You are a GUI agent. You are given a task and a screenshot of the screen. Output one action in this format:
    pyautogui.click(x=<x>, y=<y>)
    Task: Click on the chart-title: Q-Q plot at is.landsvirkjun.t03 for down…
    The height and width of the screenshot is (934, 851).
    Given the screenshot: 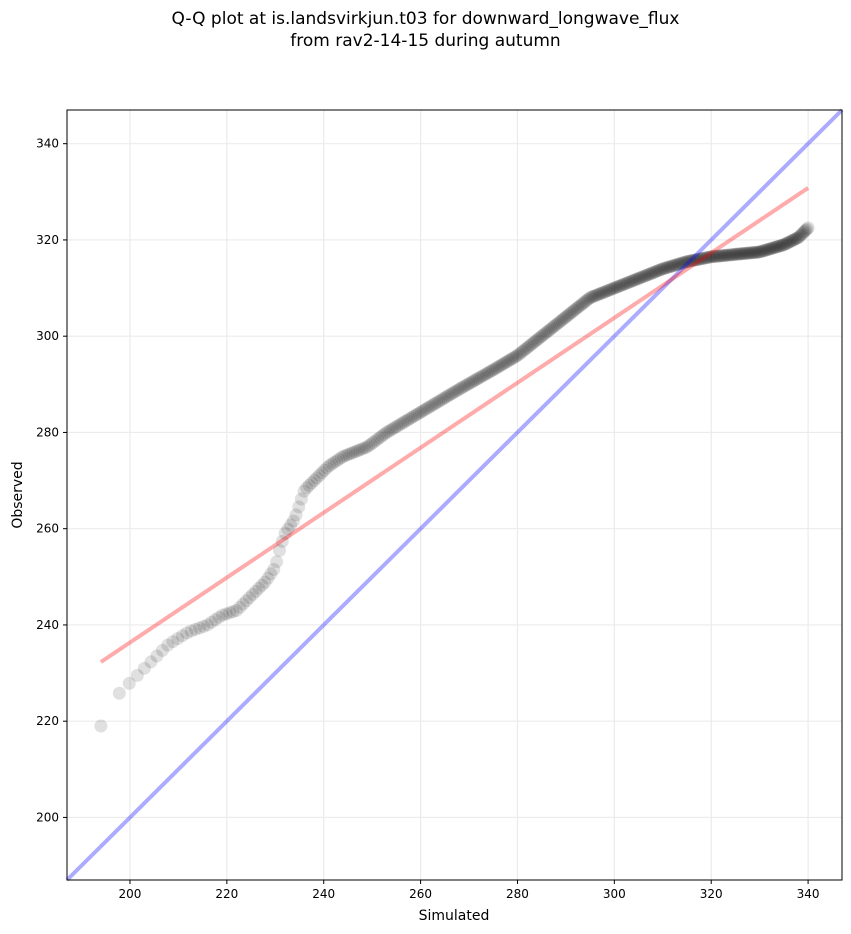 What is the action you would take?
    pyautogui.click(x=425, y=19)
    